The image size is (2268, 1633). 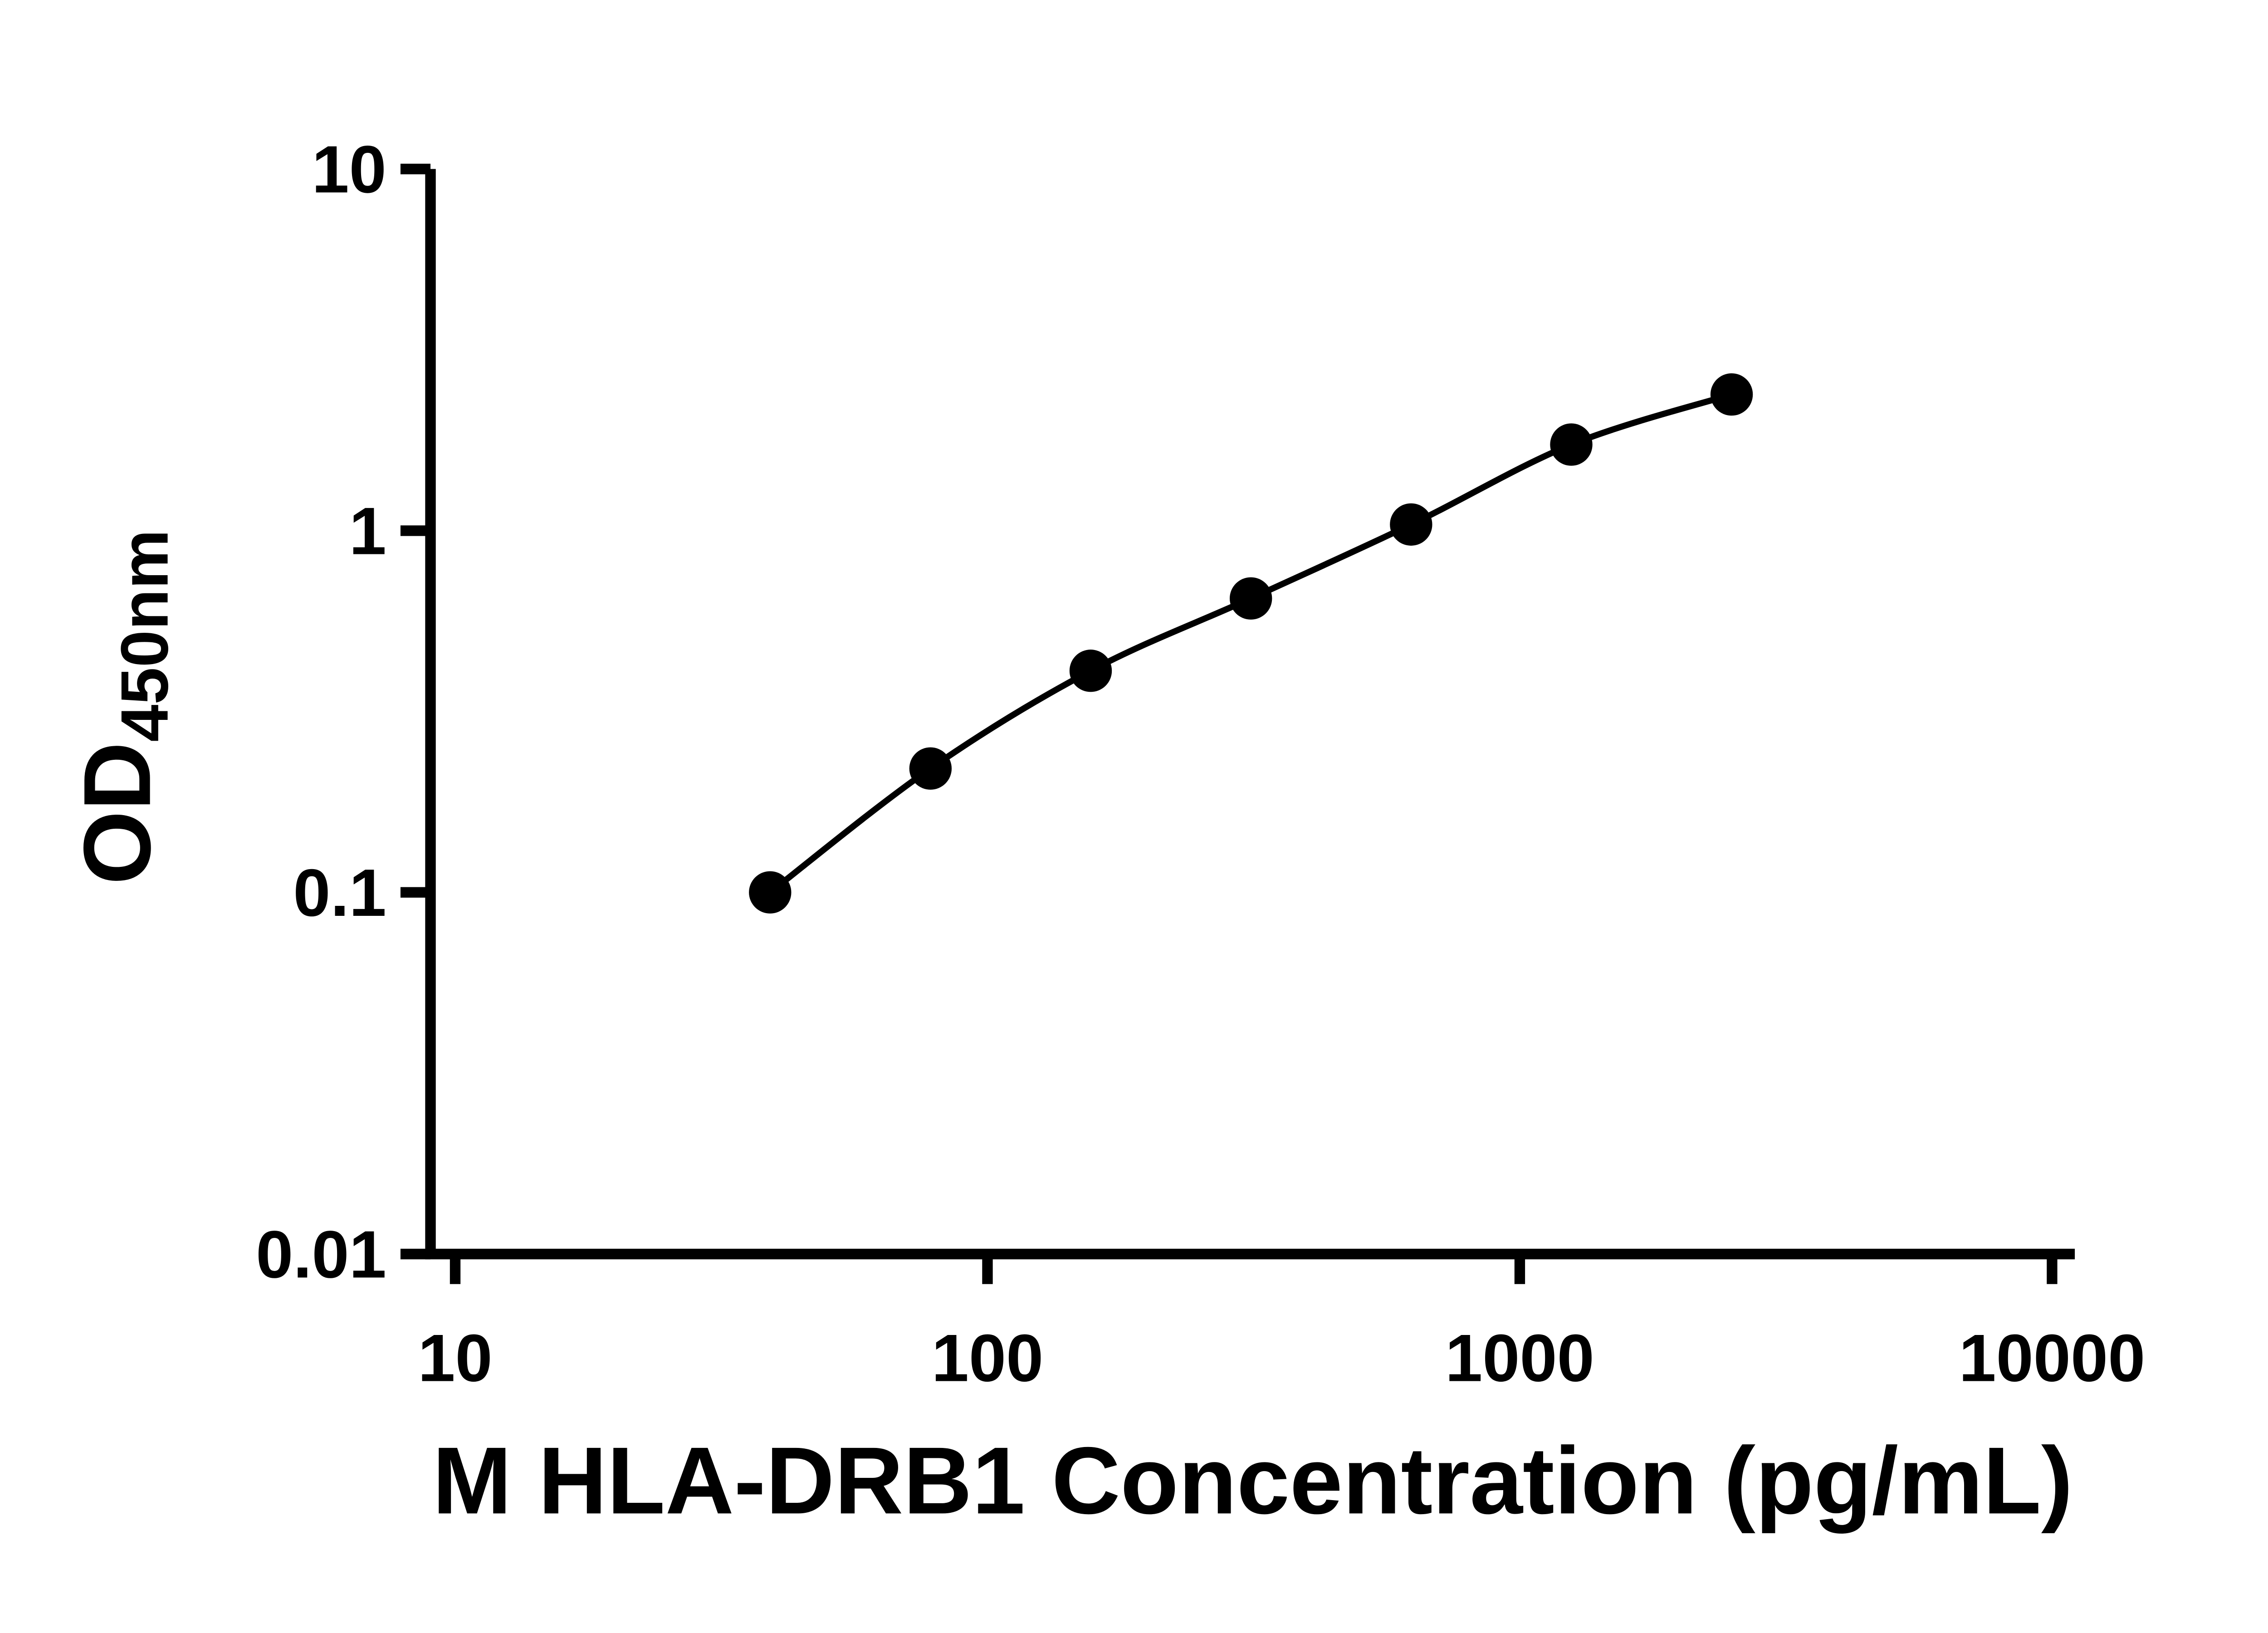 What do you see at coordinates (321, 1254) in the screenshot?
I see `y-tick-label: 0.01` at bounding box center [321, 1254].